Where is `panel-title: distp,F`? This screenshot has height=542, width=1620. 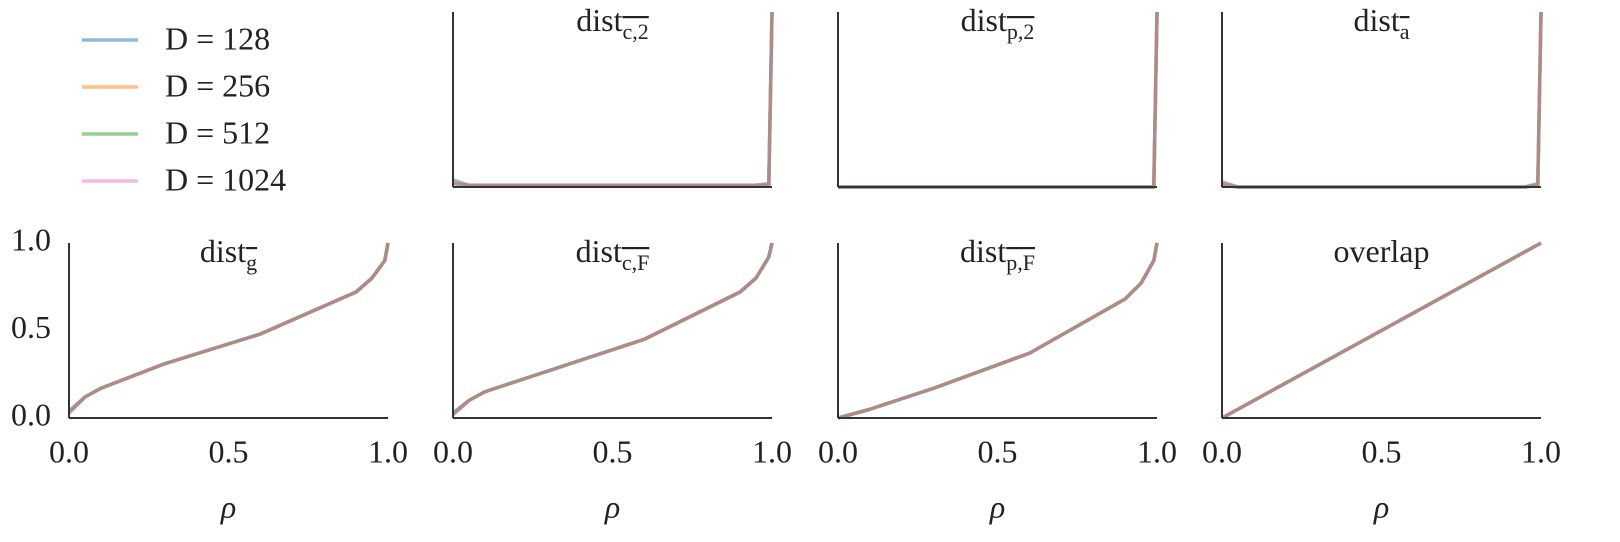 panel-title: distp,F is located at coordinates (997, 254).